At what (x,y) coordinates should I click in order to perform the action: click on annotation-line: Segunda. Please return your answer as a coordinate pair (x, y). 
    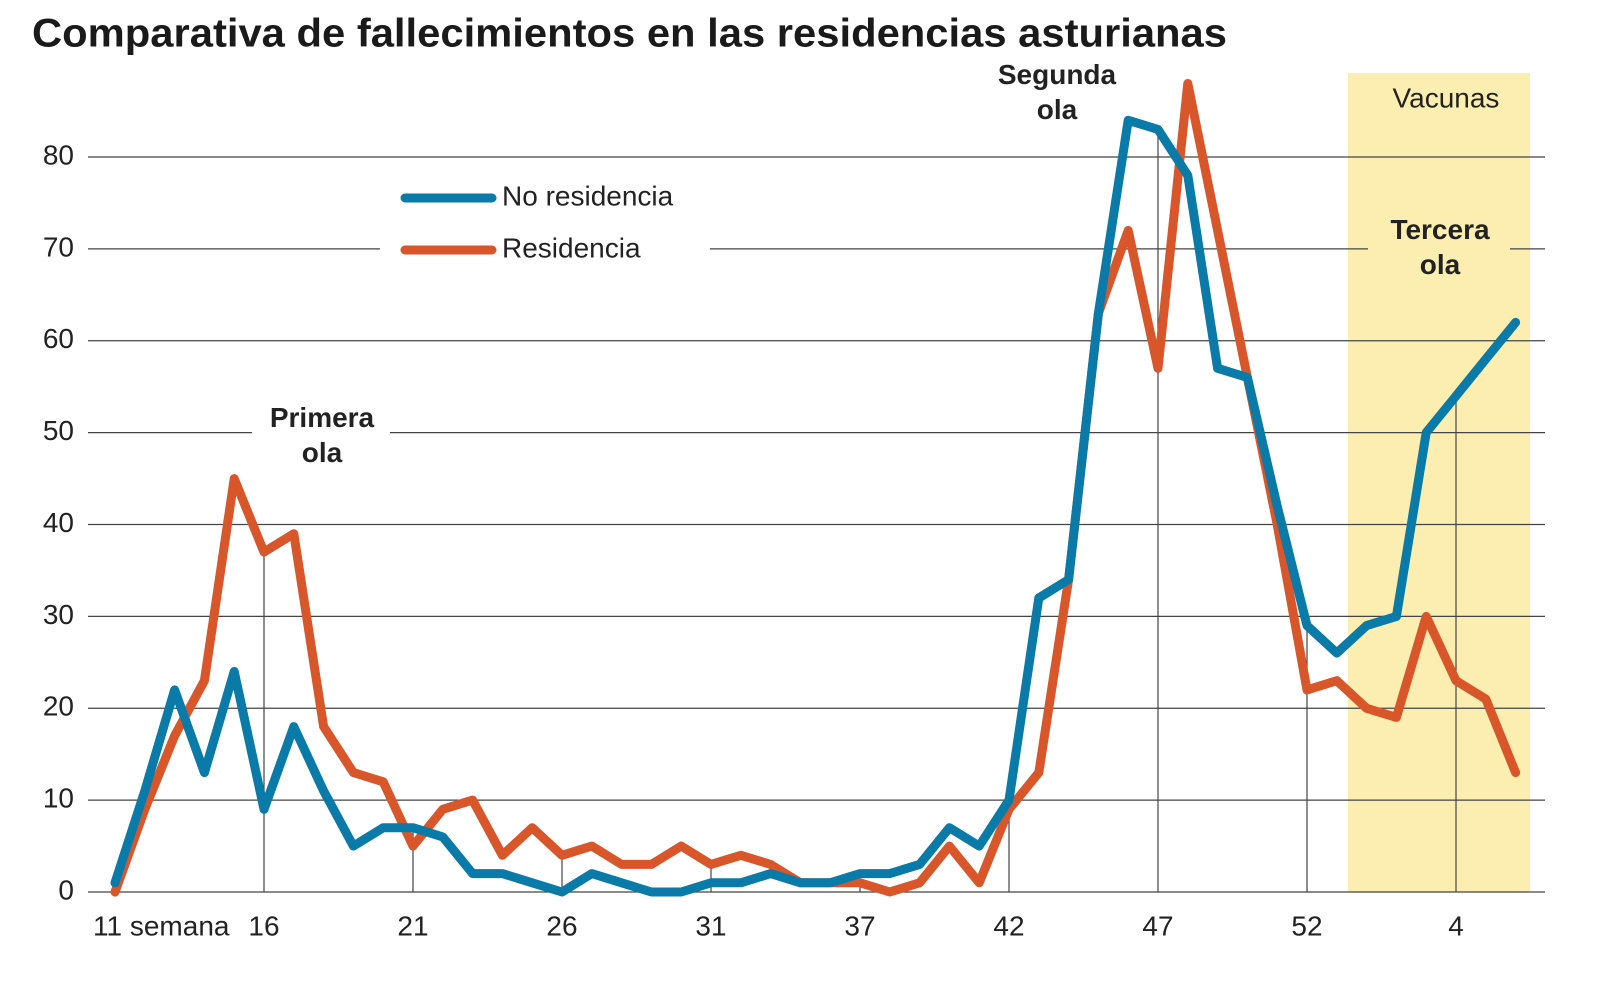
    Looking at the image, I should click on (1057, 74).